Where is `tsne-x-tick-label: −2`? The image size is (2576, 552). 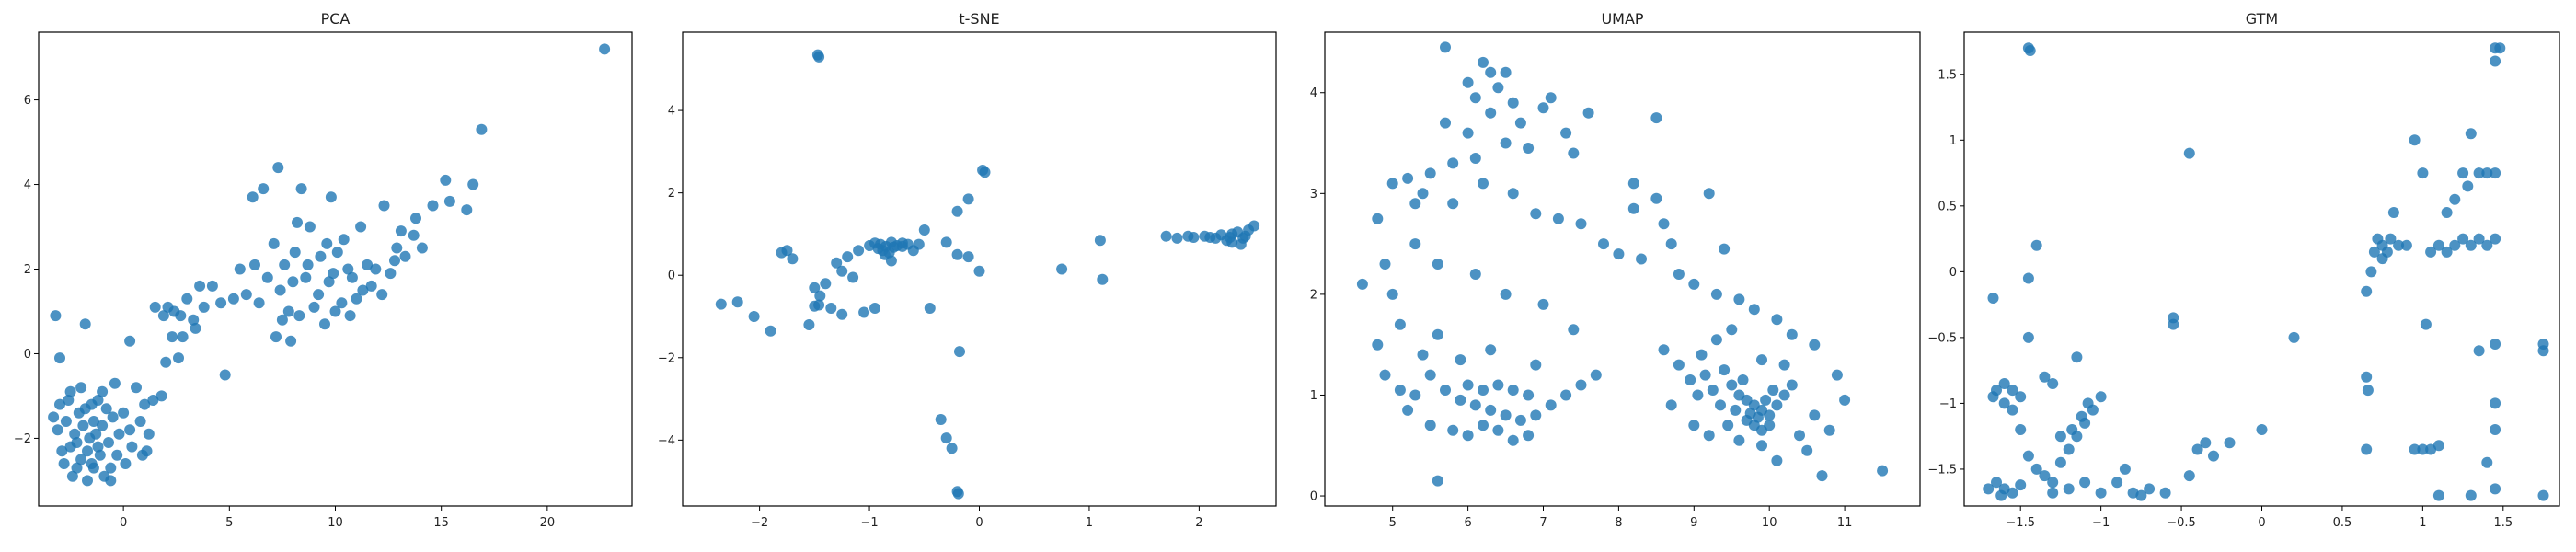 tsne-x-tick-label: −2 is located at coordinates (759, 523).